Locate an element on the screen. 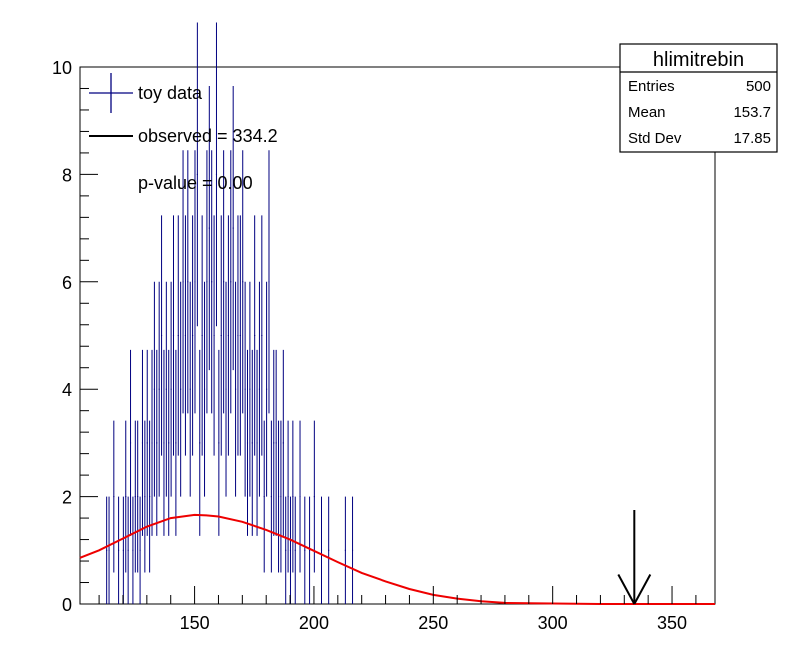 This screenshot has width=796, height=672. y-tick-label: 10 is located at coordinates (62, 68).